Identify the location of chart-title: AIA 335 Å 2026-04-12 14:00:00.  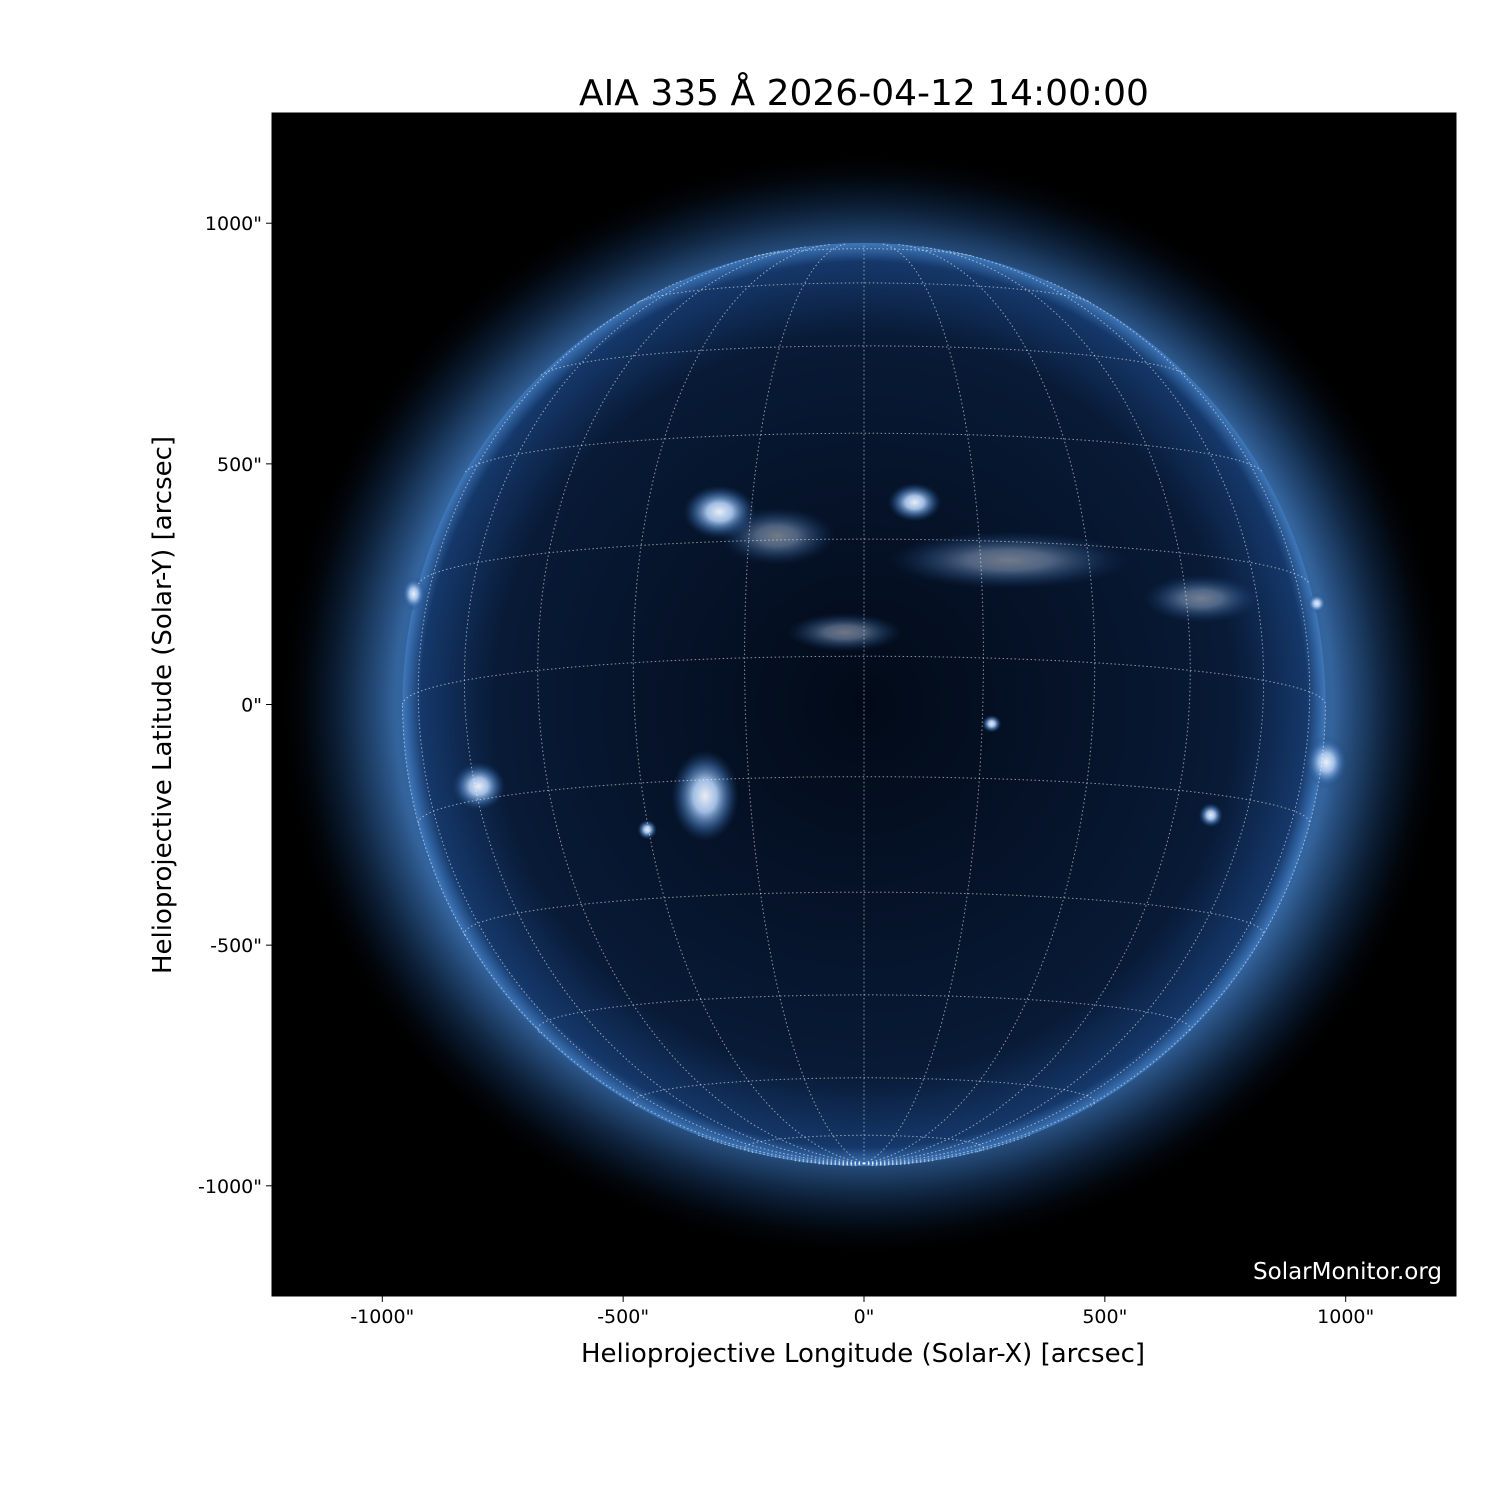
(864, 92).